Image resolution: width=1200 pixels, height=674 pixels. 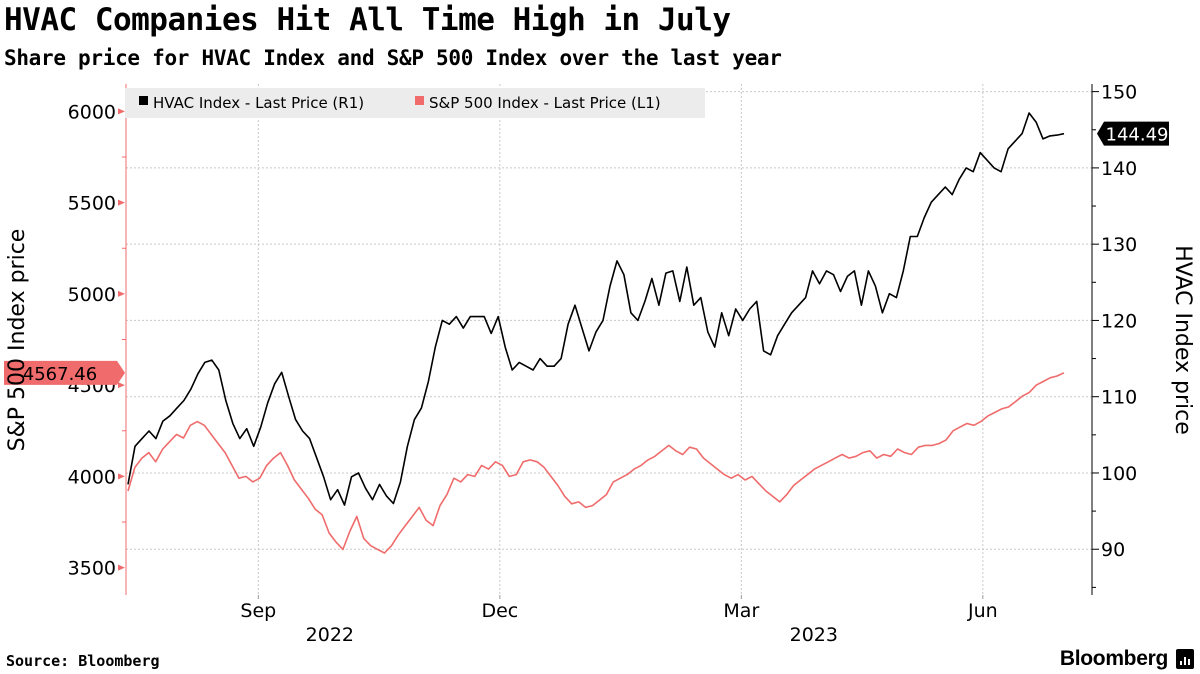 I want to click on legend-label-spx: S&P 500 Index - Last Price (L1), so click(x=545, y=103).